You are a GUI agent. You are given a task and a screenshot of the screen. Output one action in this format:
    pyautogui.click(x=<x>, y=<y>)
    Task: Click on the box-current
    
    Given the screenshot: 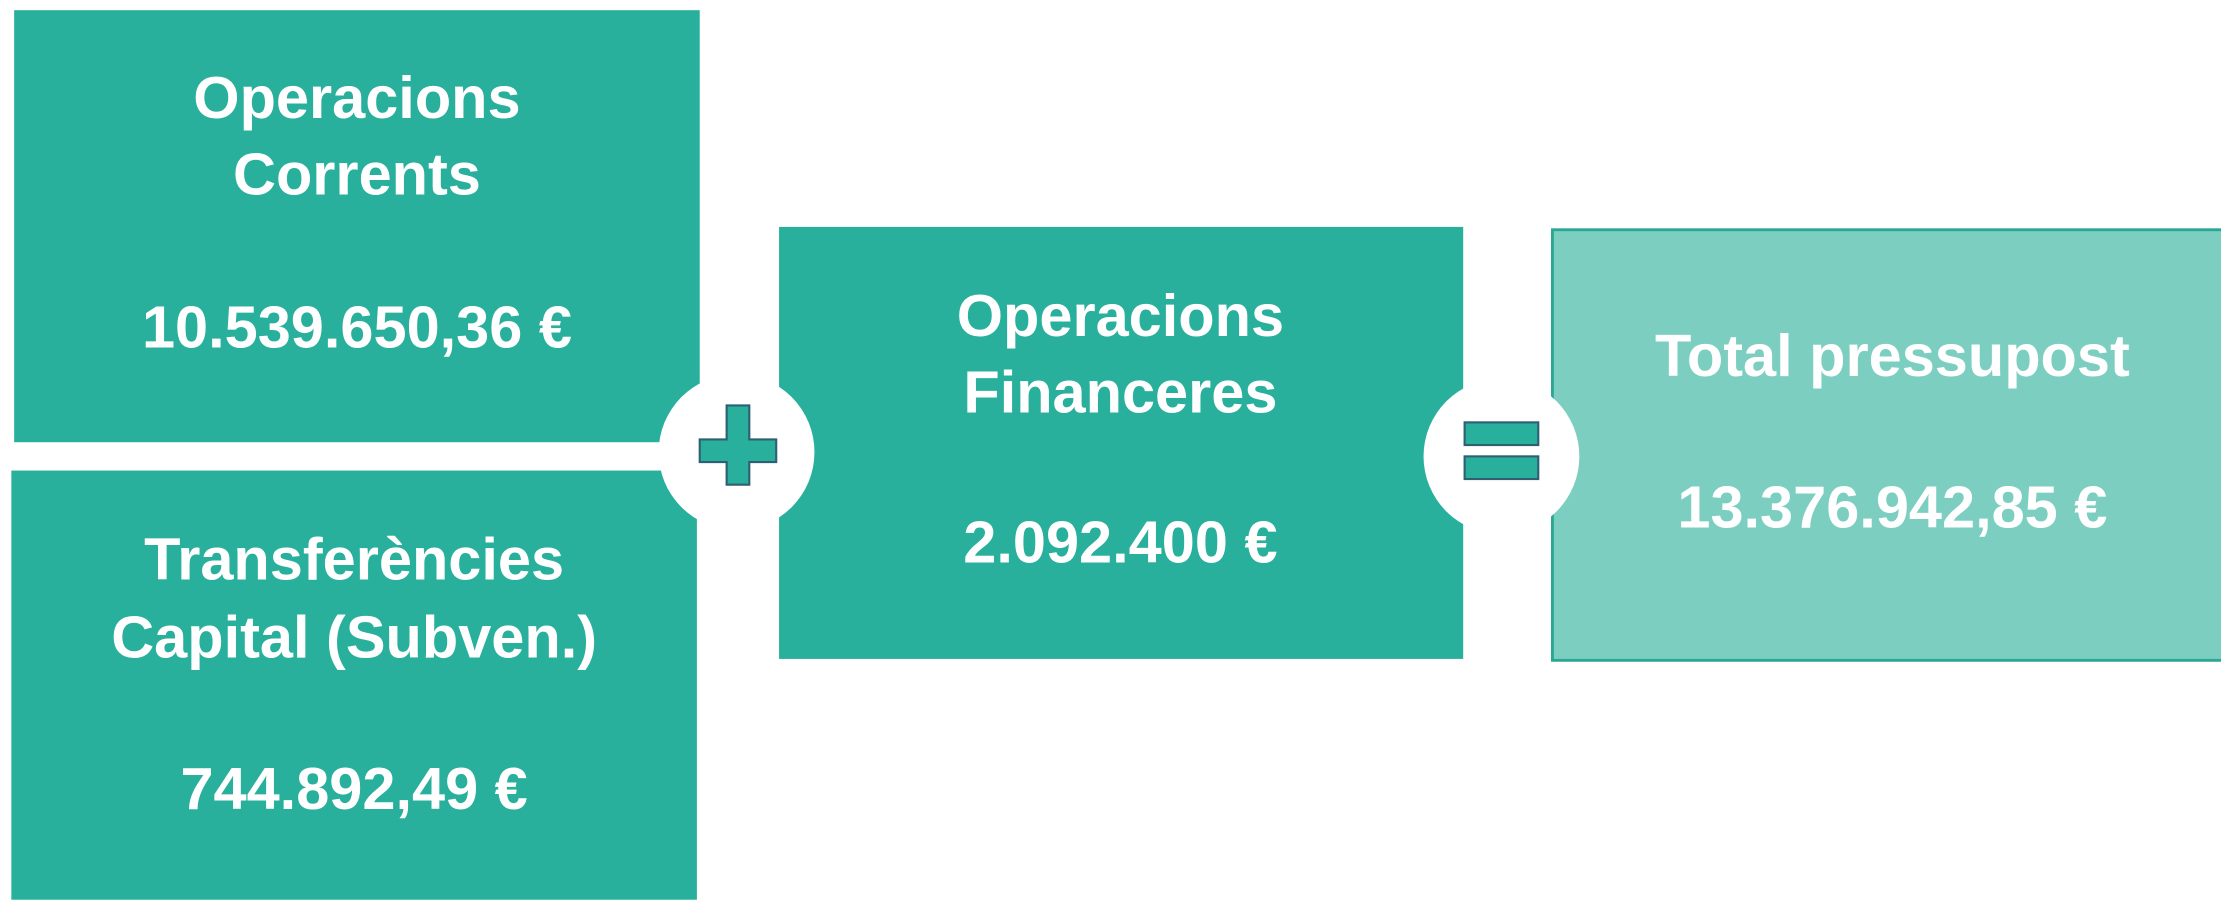 What is the action you would take?
    pyautogui.click(x=357, y=226)
    